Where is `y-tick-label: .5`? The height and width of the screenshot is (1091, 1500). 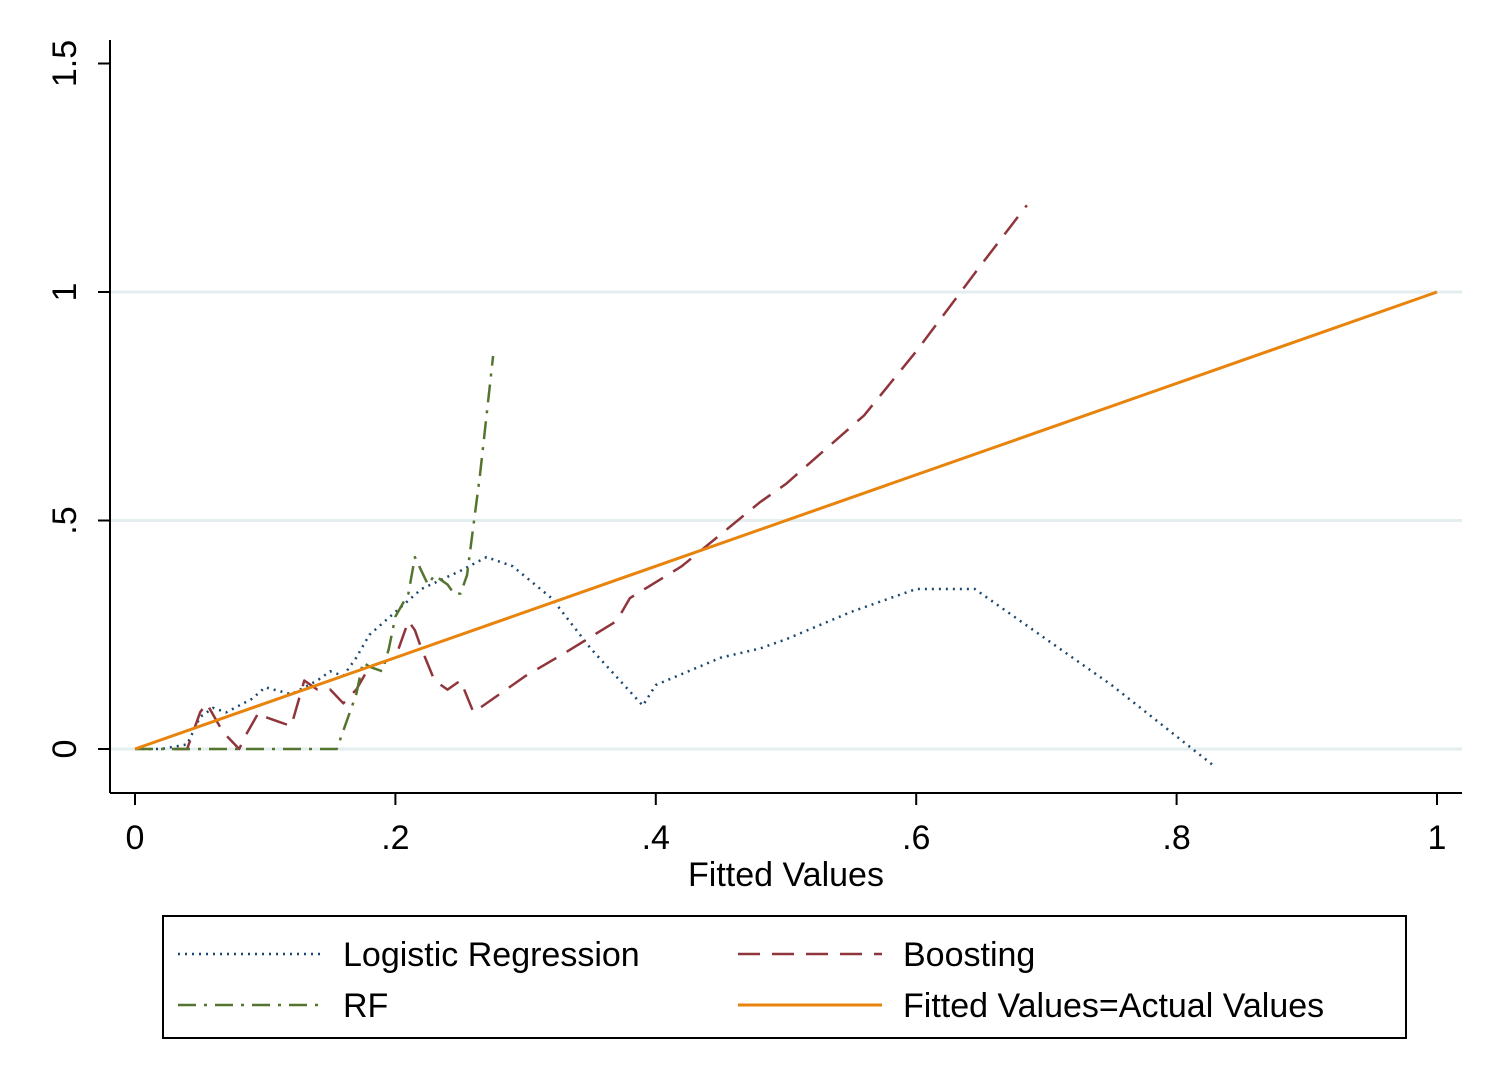 y-tick-label: .5 is located at coordinates (65, 520).